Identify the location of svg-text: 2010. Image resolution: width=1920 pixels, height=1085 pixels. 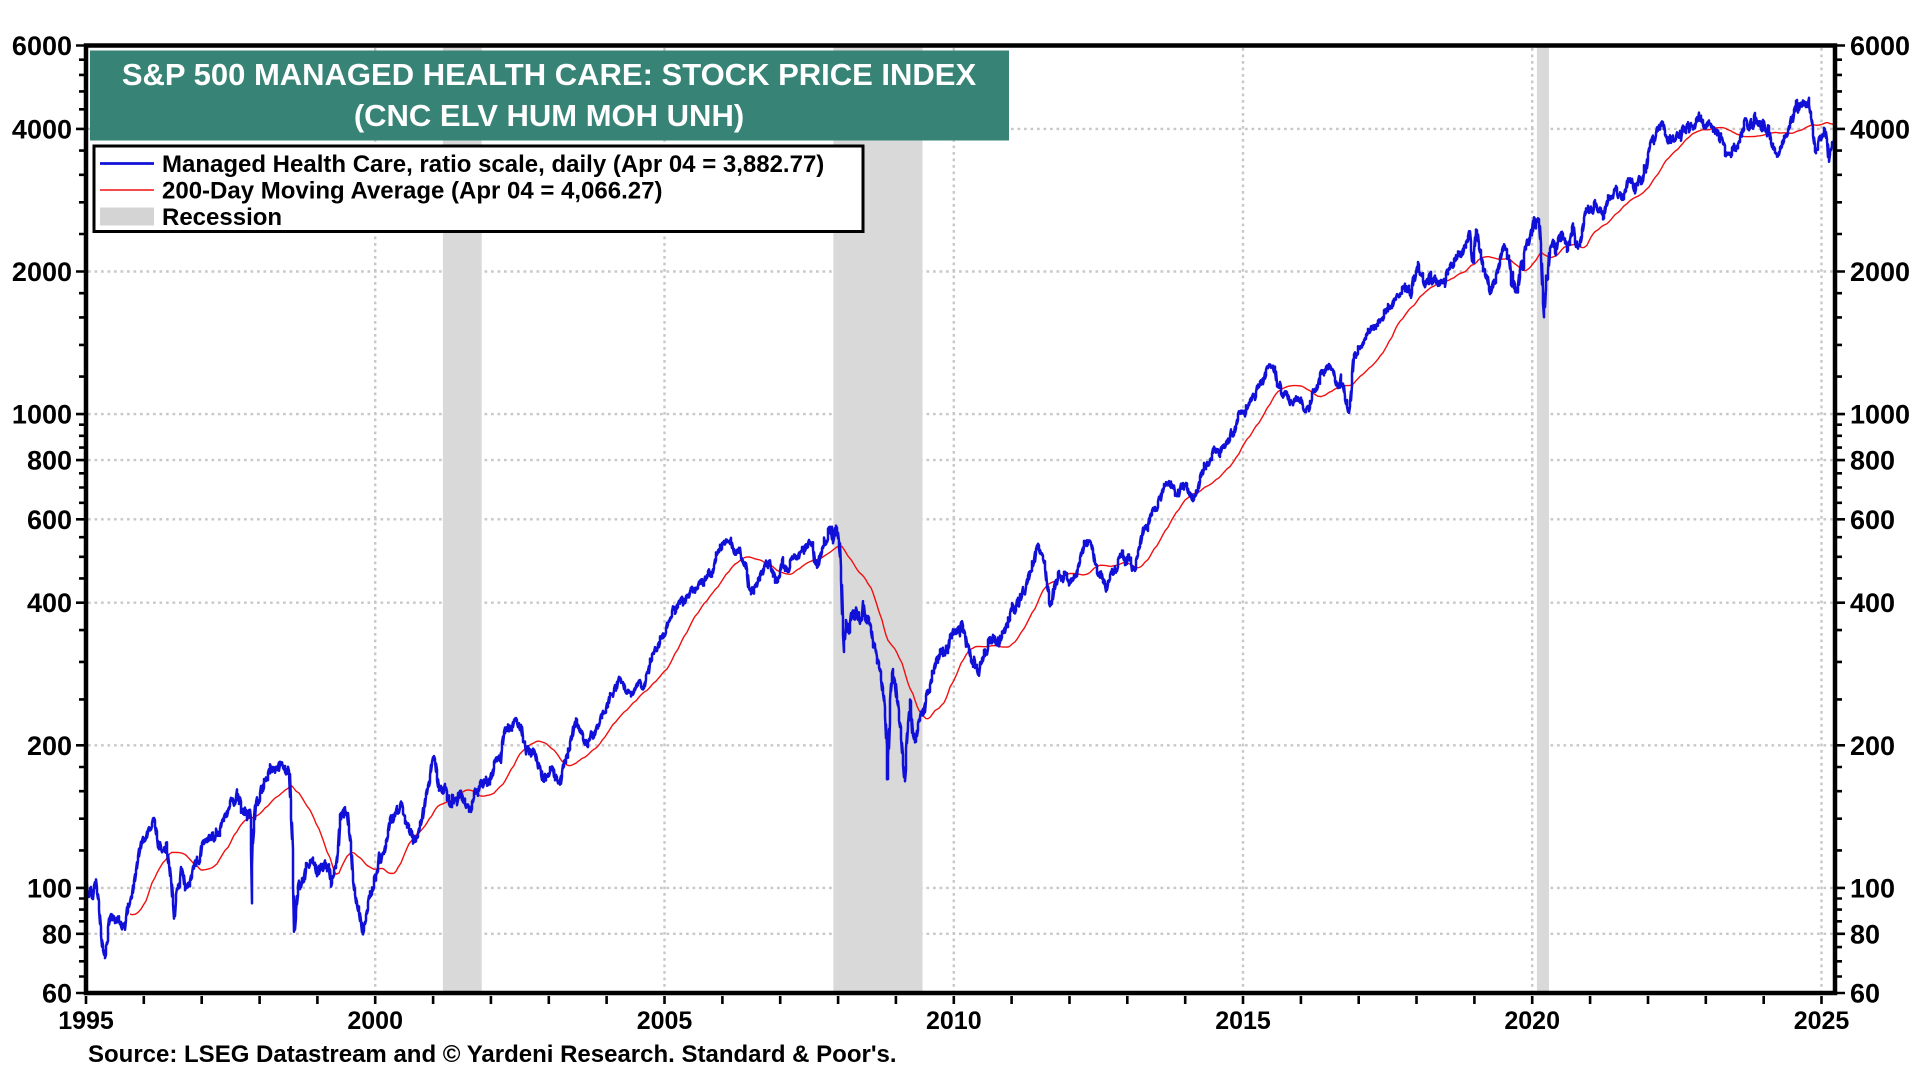
(954, 1021).